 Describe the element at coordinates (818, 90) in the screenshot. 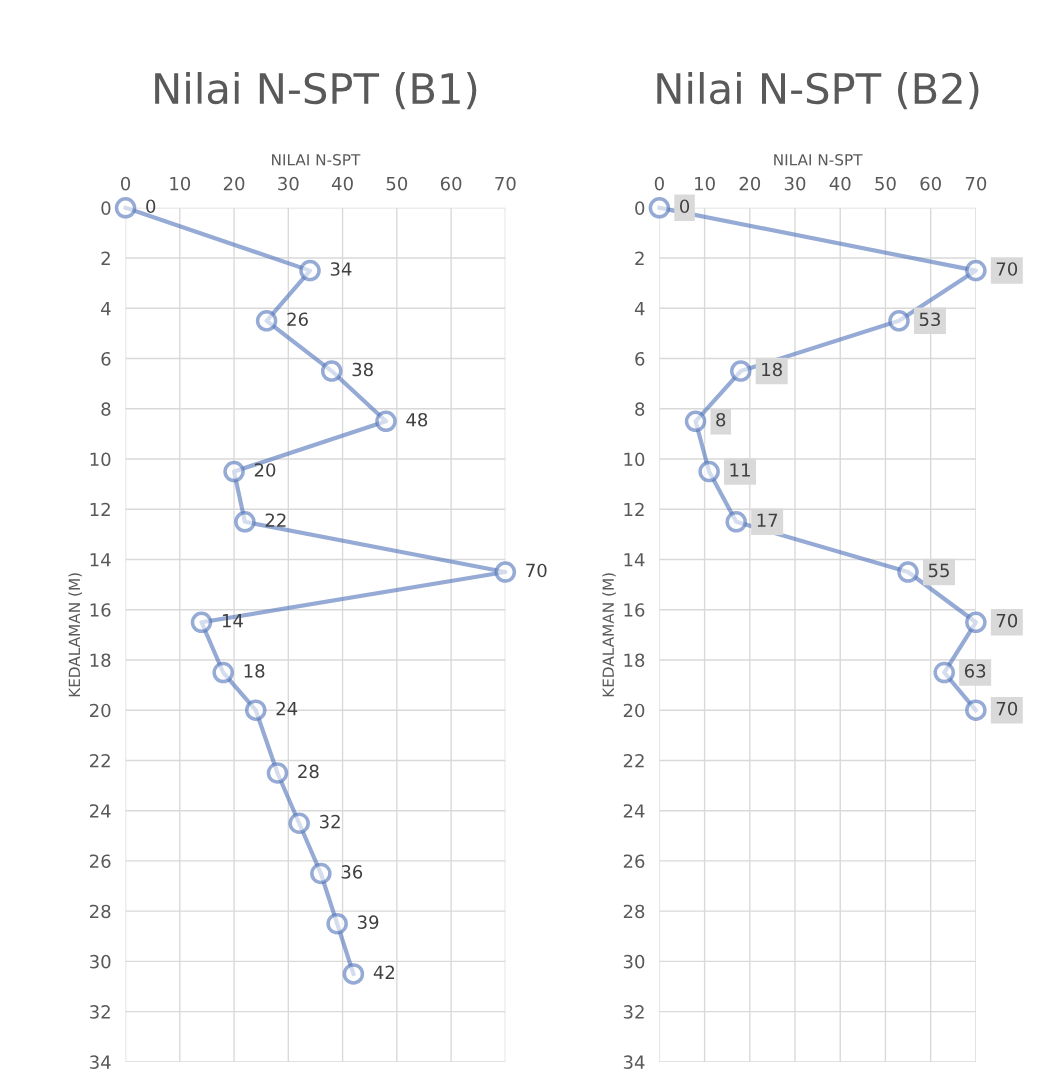

I see `chart-title: Nilai N-SPT (B2)` at that location.